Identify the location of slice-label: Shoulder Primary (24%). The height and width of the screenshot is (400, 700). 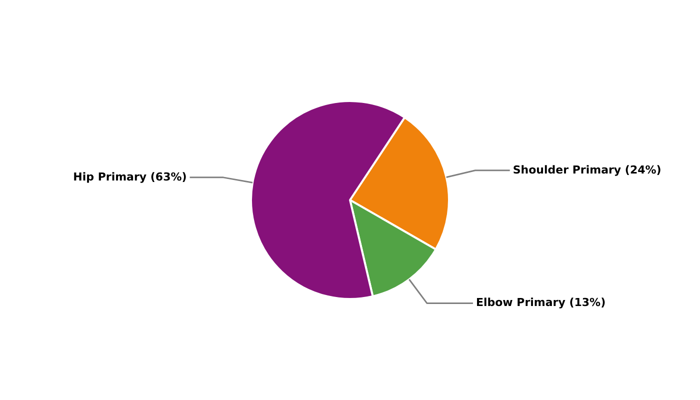
(587, 169).